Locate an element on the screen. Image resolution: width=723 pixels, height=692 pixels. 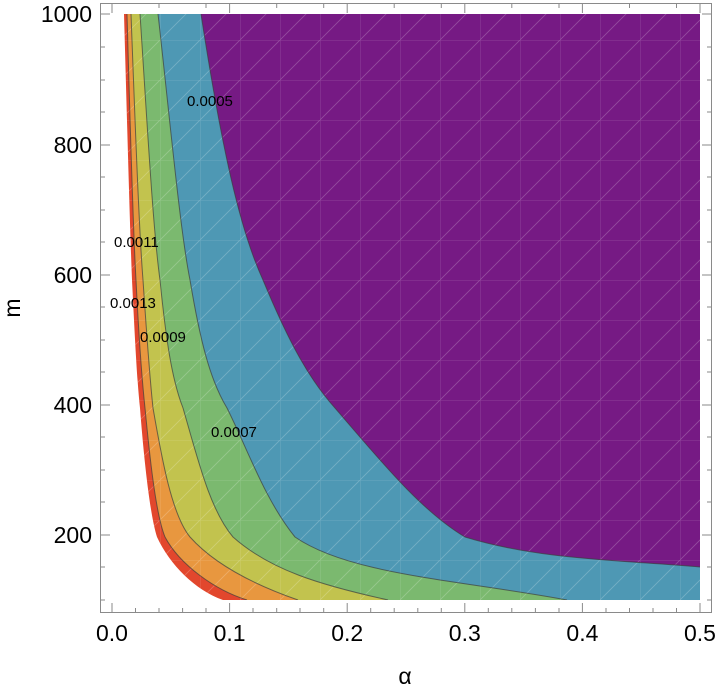
region-outside-domain is located at coordinates (167, 307).